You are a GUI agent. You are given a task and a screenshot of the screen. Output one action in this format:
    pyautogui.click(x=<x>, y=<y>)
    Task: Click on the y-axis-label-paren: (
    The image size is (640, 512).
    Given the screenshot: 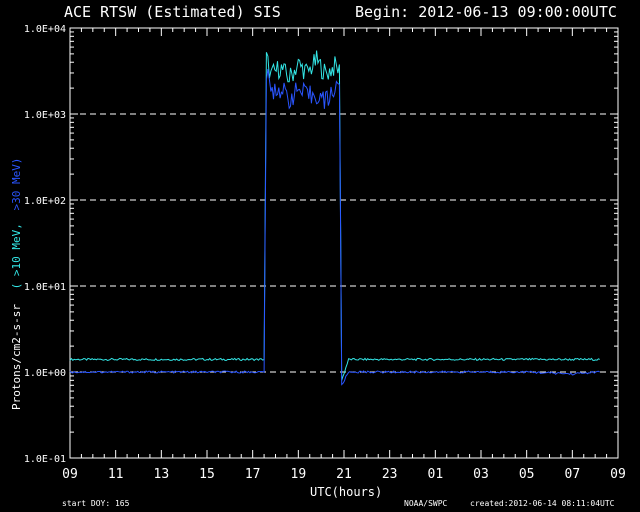 What is the action you would take?
    pyautogui.click(x=16, y=286)
    